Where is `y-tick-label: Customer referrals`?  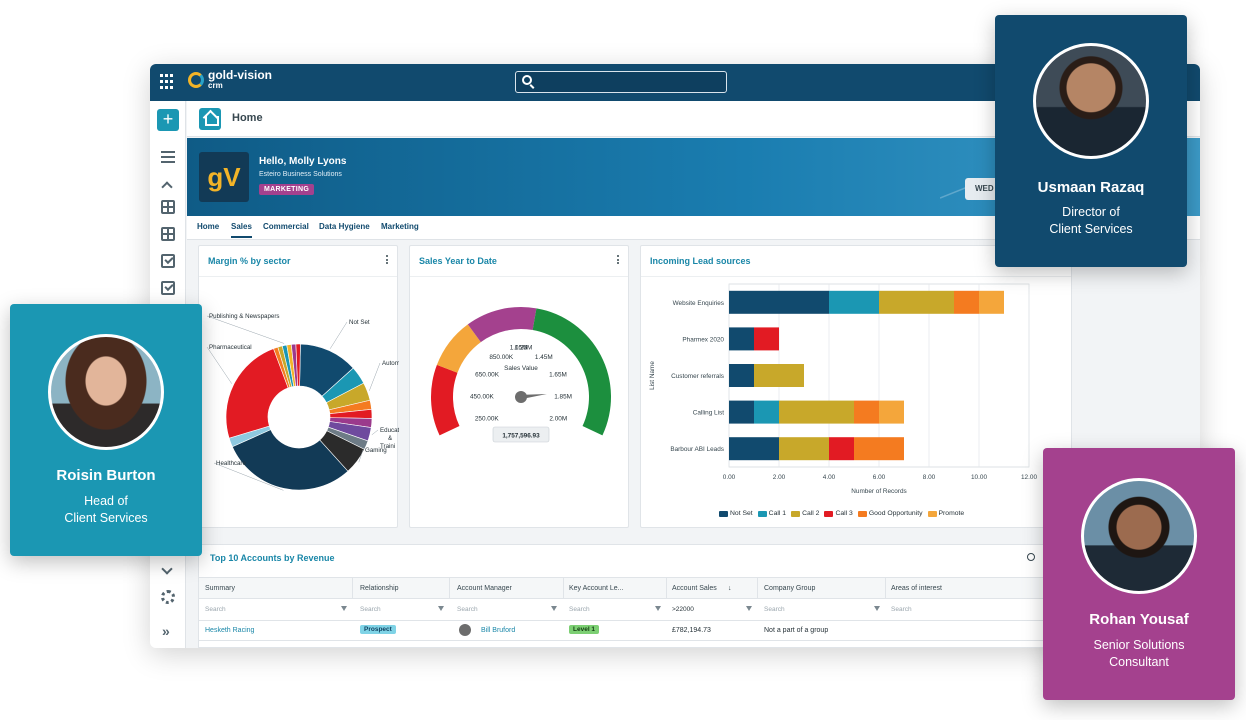
y-tick-label: Customer referrals is located at coordinates (697, 376).